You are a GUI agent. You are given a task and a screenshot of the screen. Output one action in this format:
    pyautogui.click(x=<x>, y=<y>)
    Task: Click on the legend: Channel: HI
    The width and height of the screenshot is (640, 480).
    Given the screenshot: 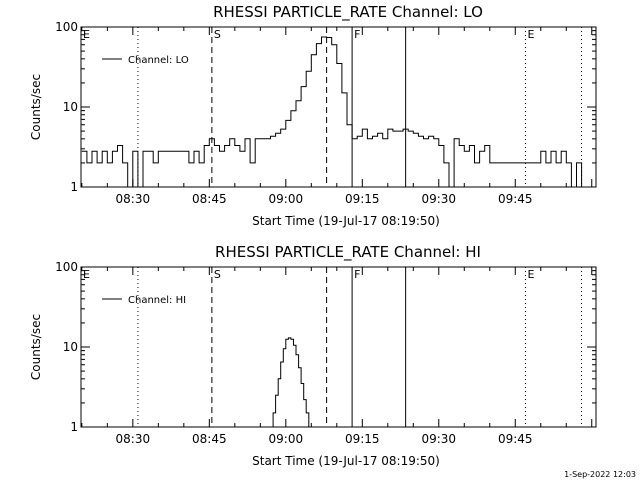 What is the action you would take?
    pyautogui.click(x=144, y=300)
    